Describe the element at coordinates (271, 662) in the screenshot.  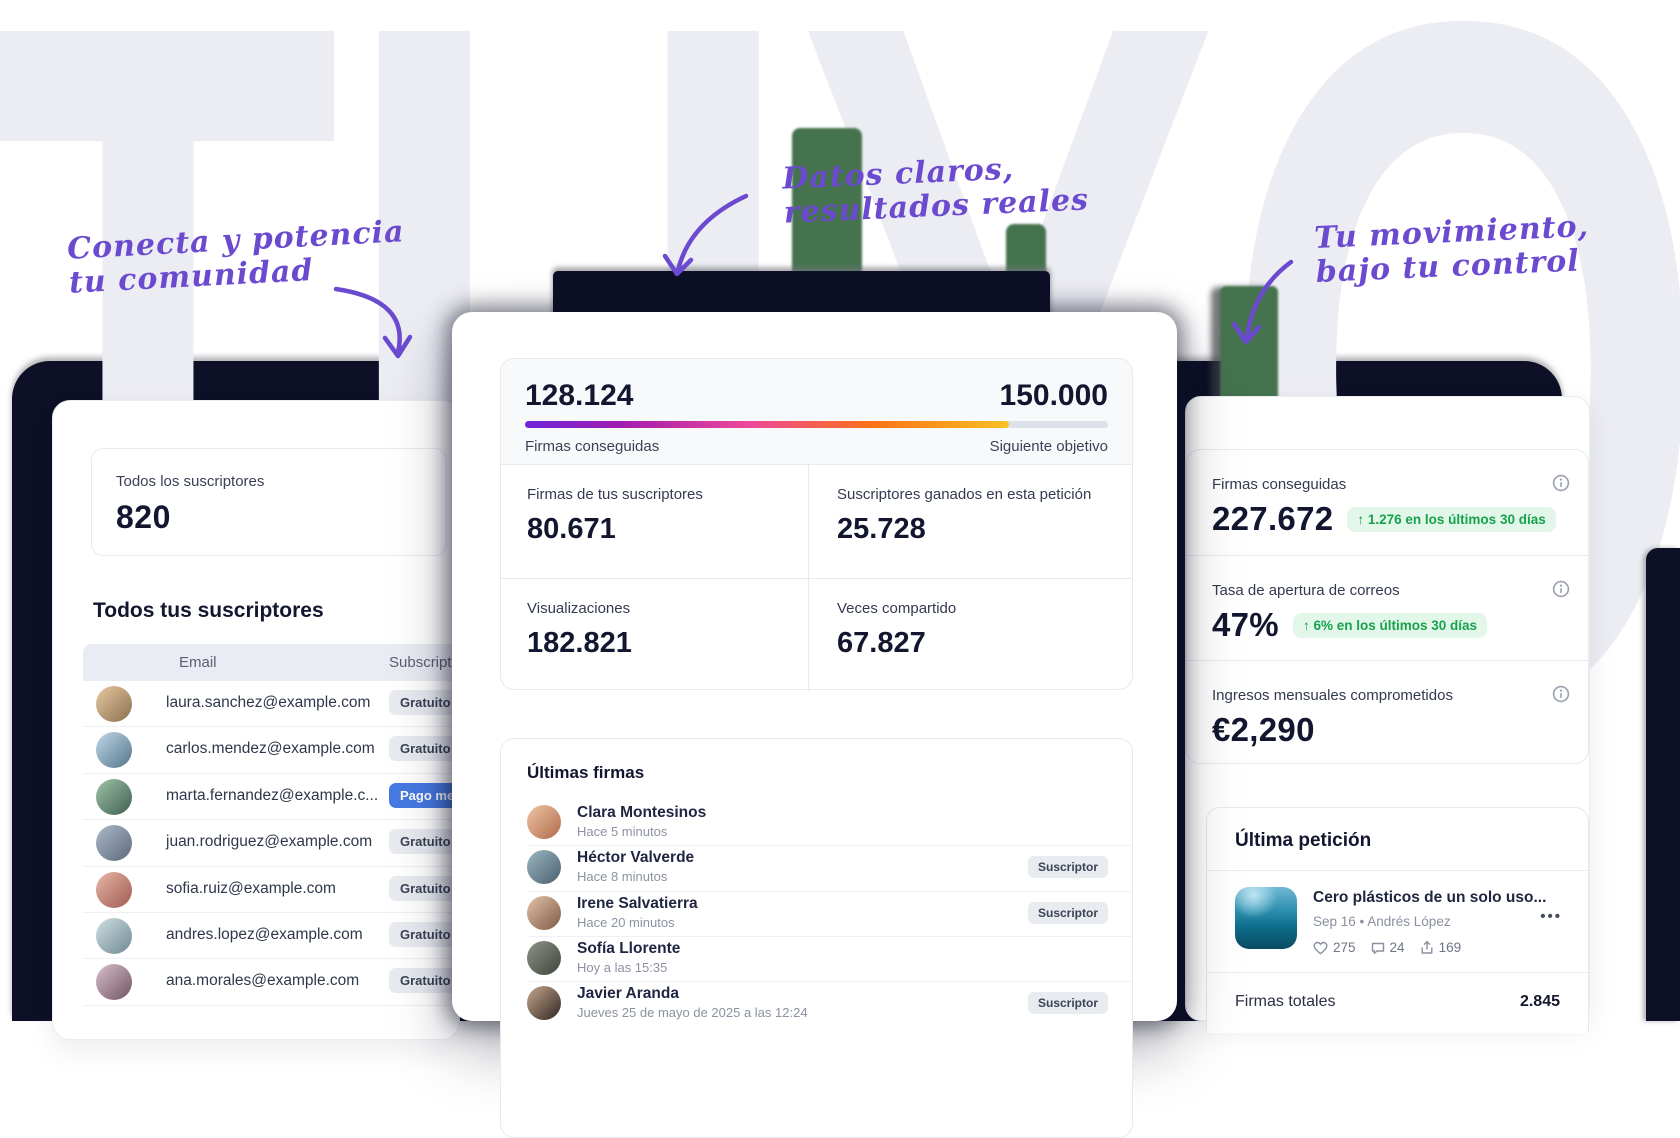
I see `table-header: Email Subscription` at that location.